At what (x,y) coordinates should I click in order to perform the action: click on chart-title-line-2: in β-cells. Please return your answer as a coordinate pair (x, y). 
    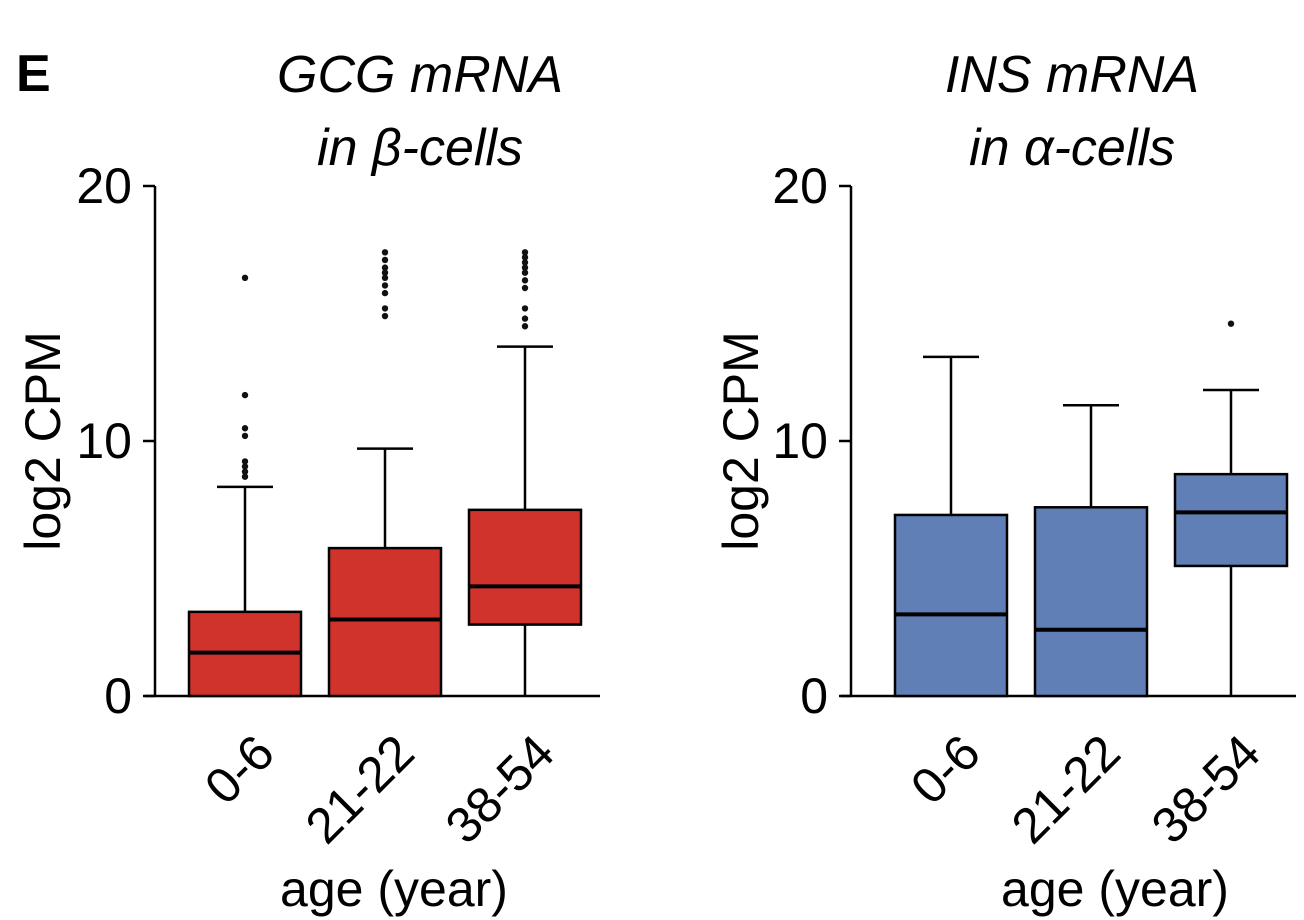
    Looking at the image, I should click on (420, 148).